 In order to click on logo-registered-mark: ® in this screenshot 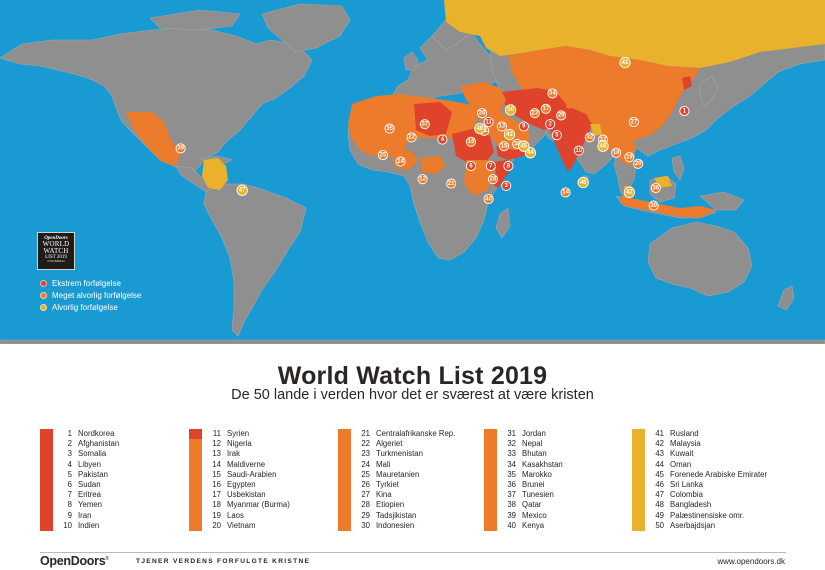, I will do `click(107, 558)`.